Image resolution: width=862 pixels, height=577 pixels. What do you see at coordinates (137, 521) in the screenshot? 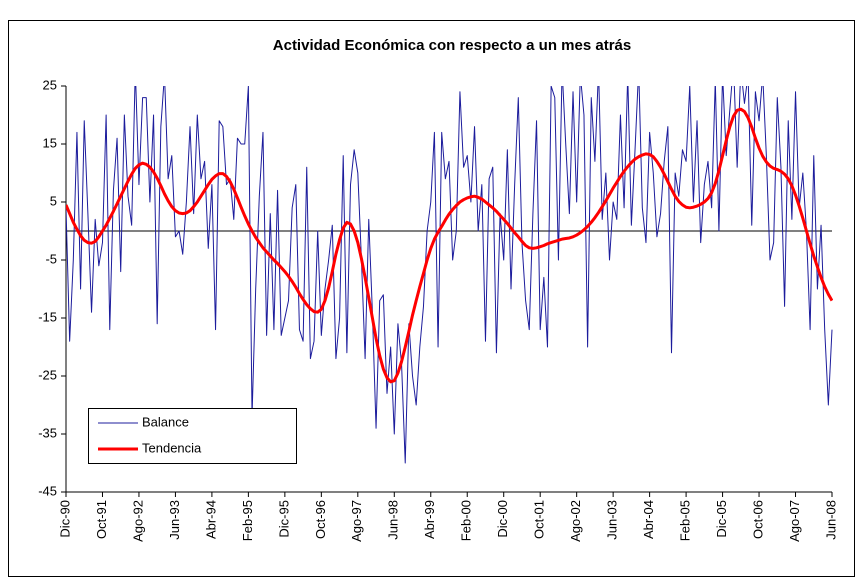
I see `x-tick-label: Ago-92` at bounding box center [137, 521].